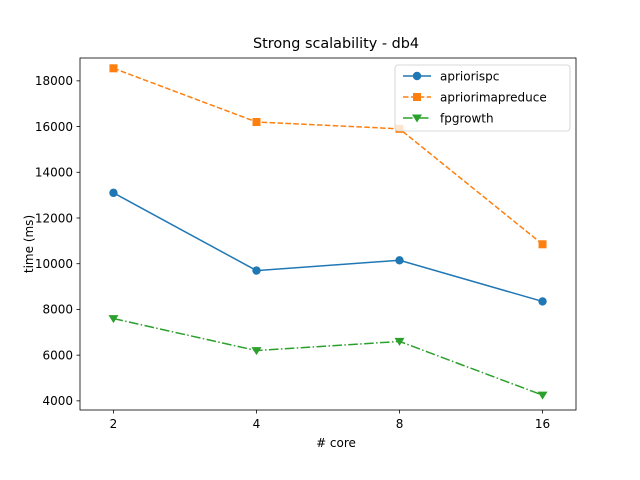 This screenshot has height=480, width=640. Describe the element at coordinates (467, 118) in the screenshot. I see `legend-label: fpgrowth` at that location.